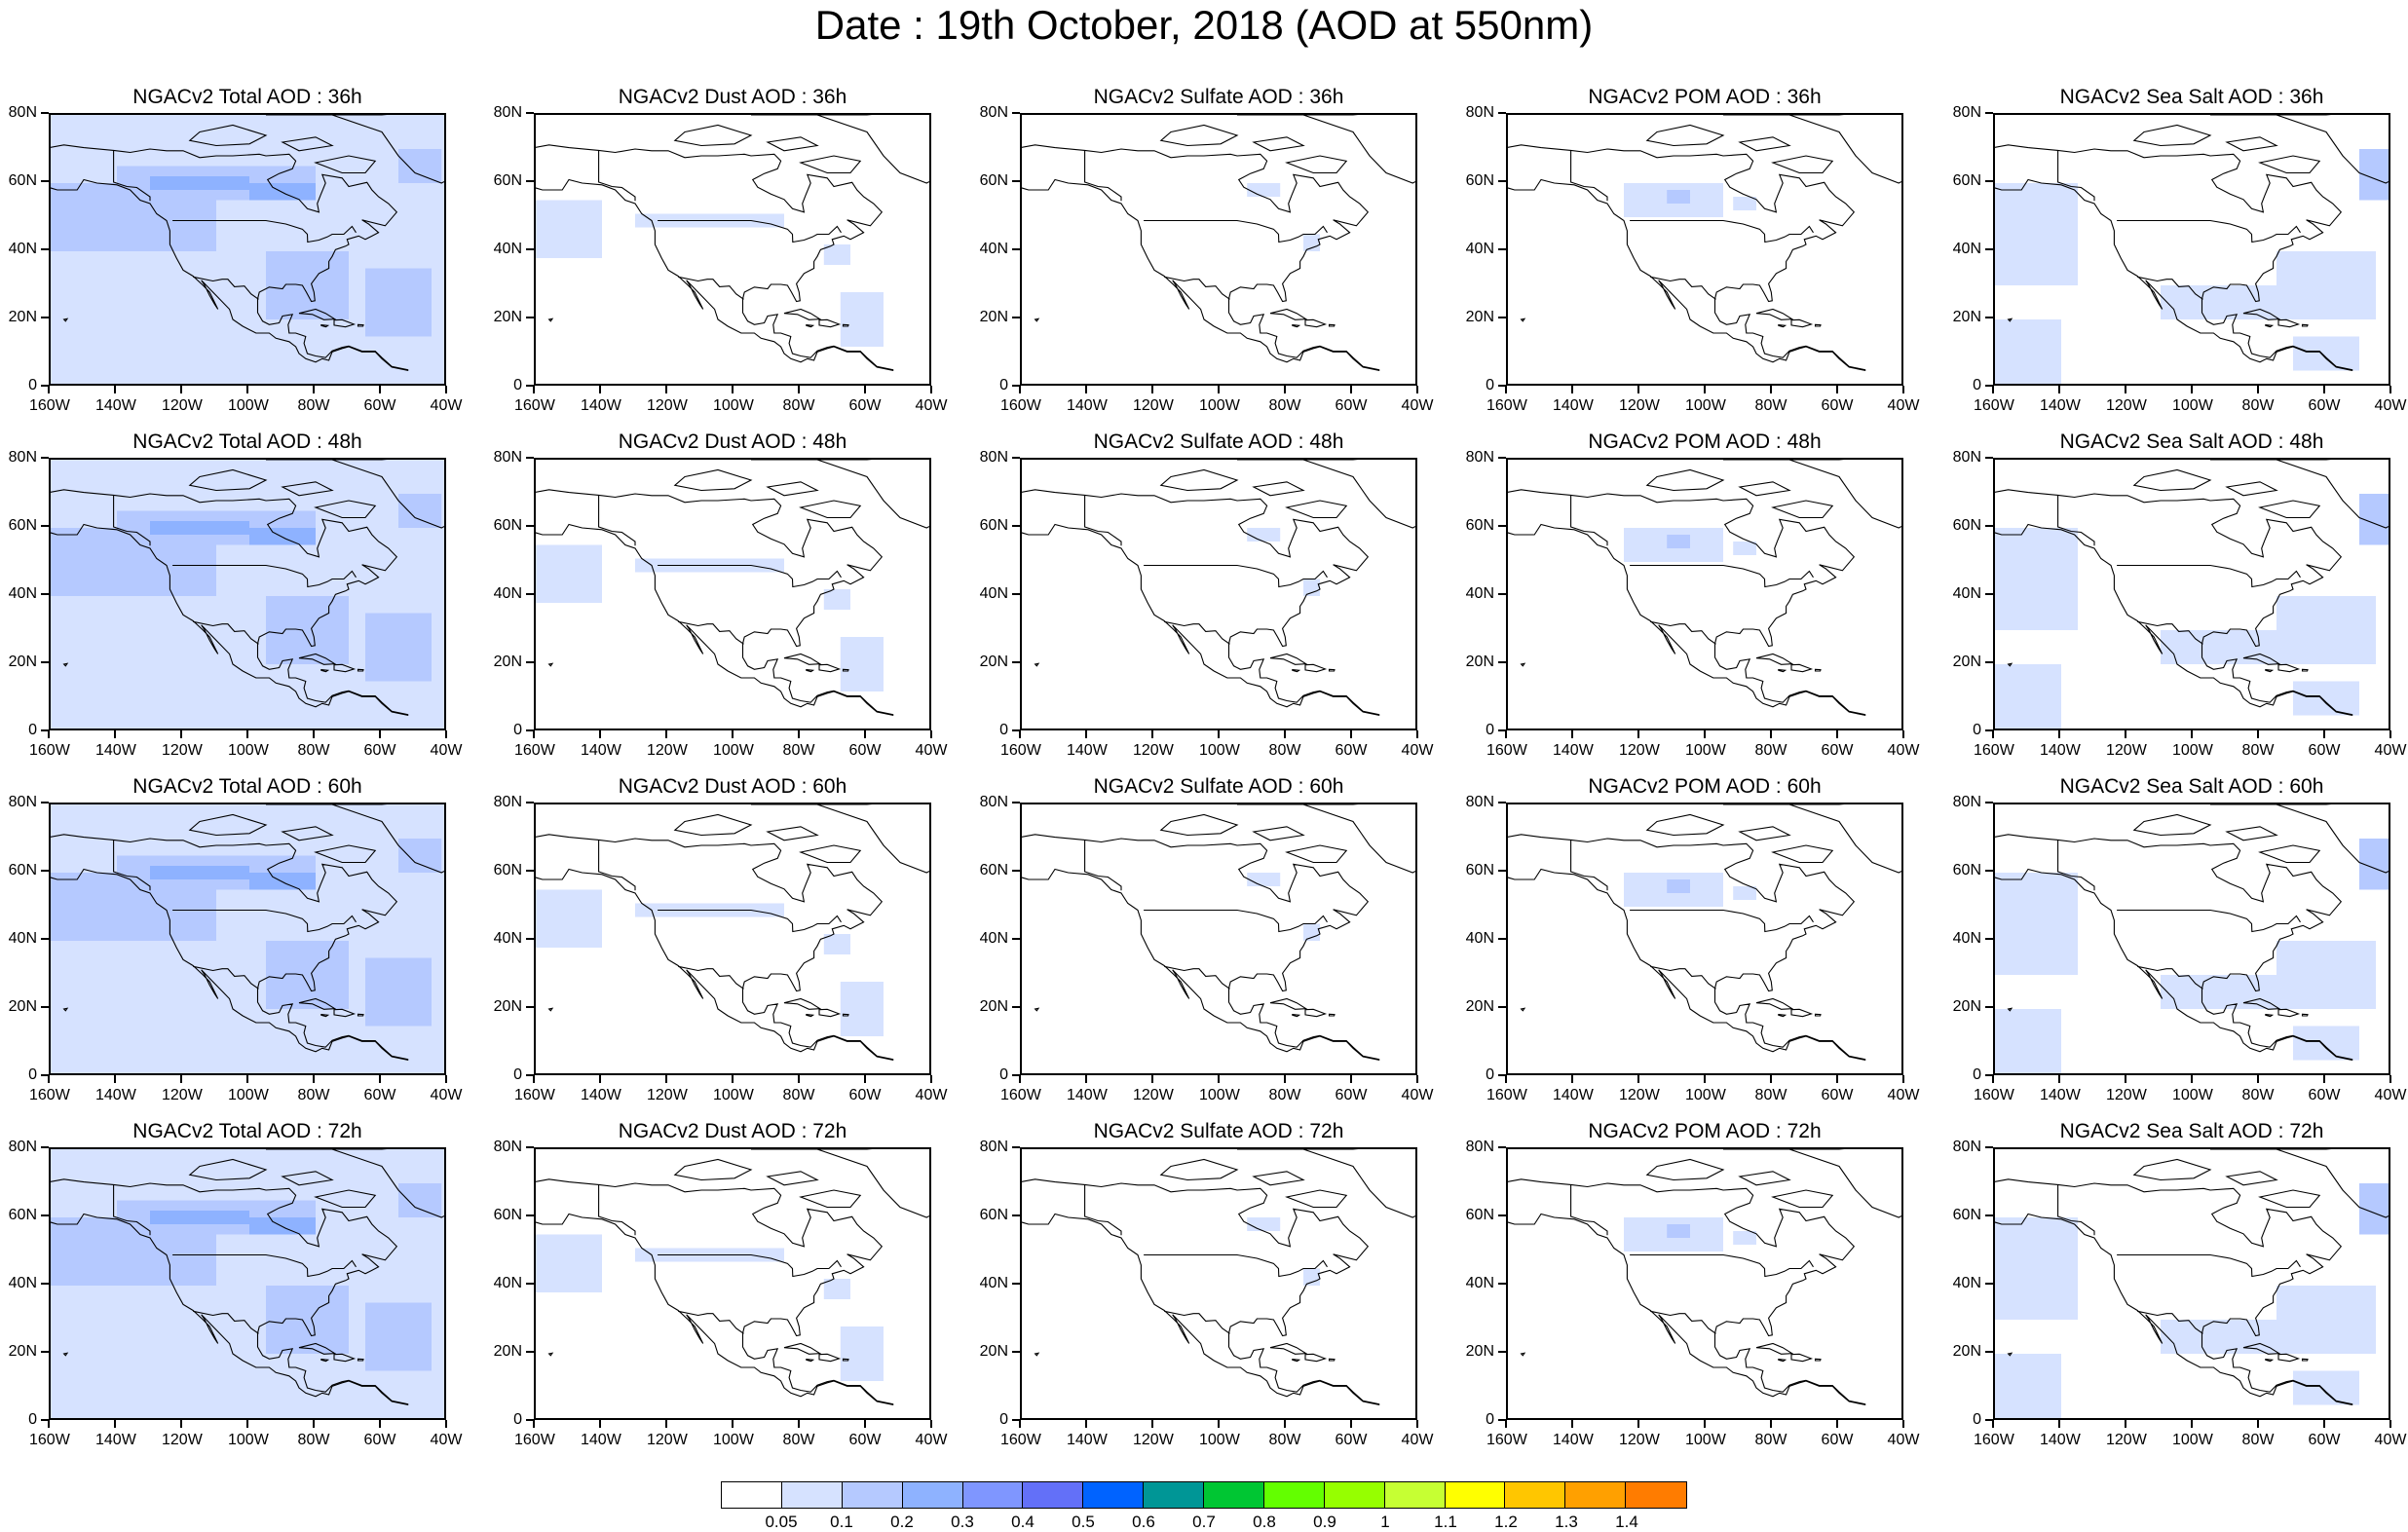  What do you see at coordinates (2324, 405) in the screenshot?
I see `x-tick-label: 60W` at bounding box center [2324, 405].